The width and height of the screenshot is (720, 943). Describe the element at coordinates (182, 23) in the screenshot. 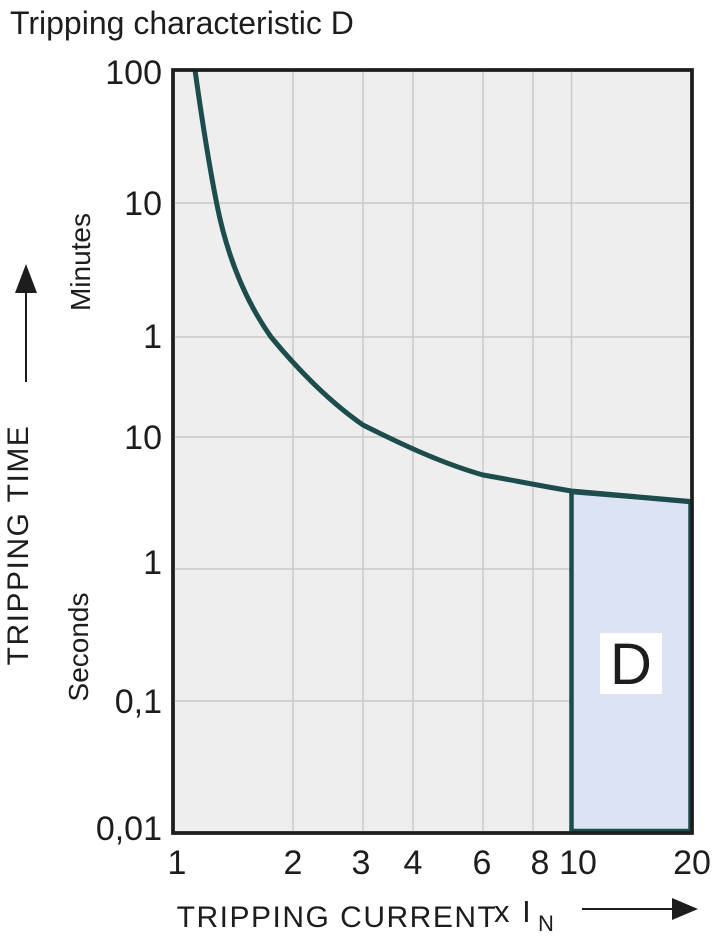

I see `page-title: Tripping characteristic D` at that location.